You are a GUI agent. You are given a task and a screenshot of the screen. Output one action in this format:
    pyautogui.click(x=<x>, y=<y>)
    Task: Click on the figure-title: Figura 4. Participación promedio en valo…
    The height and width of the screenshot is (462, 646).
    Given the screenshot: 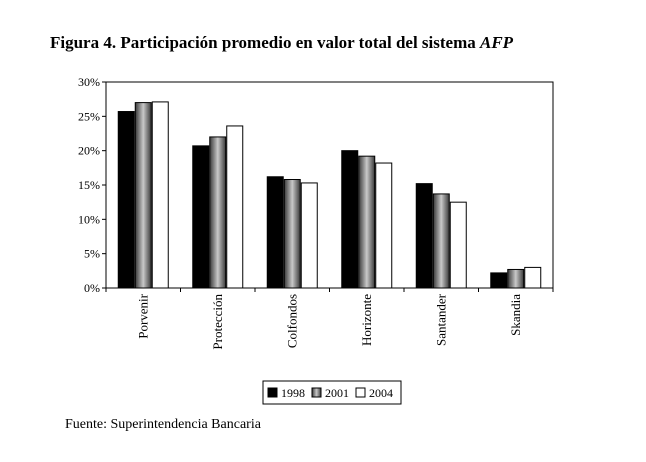 What is the action you would take?
    pyautogui.click(x=281, y=43)
    